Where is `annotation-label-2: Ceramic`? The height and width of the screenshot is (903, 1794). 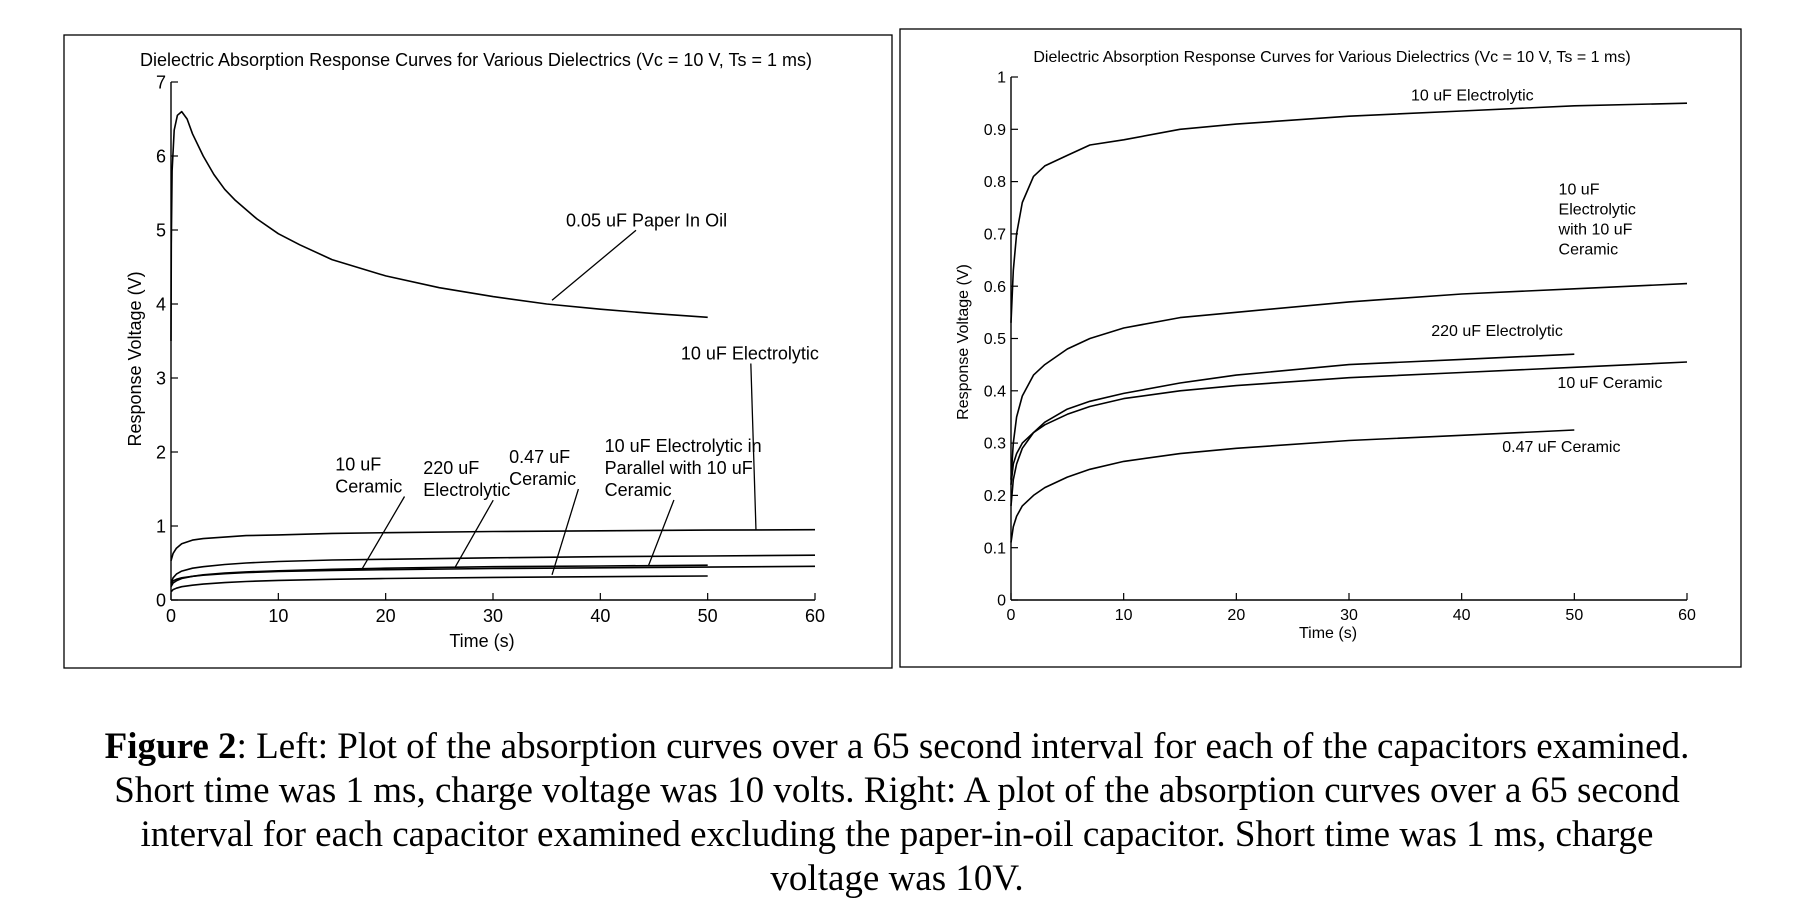
annotation-label-2: Ceramic is located at coordinates (638, 490).